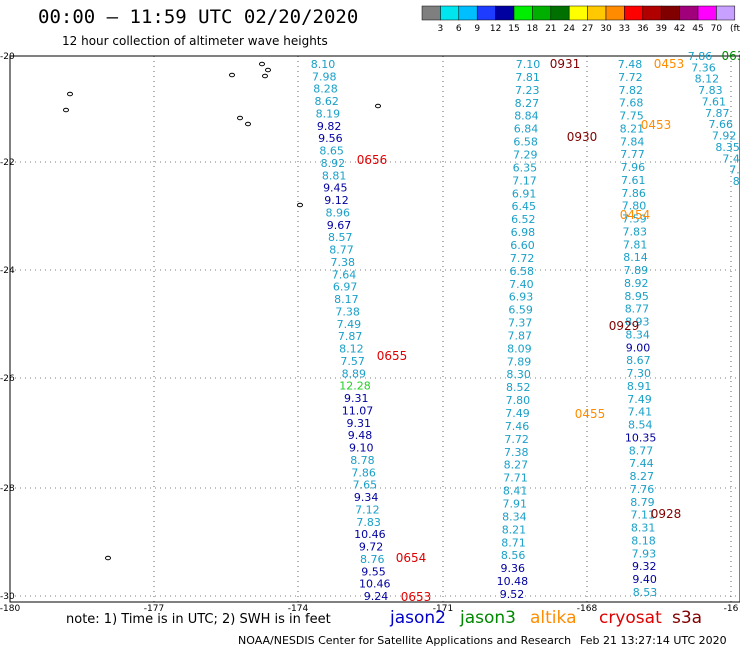 This screenshot has height=650, width=740. Describe the element at coordinates (356, 398) in the screenshot. I see `wave-height-value: 9.31` at that location.